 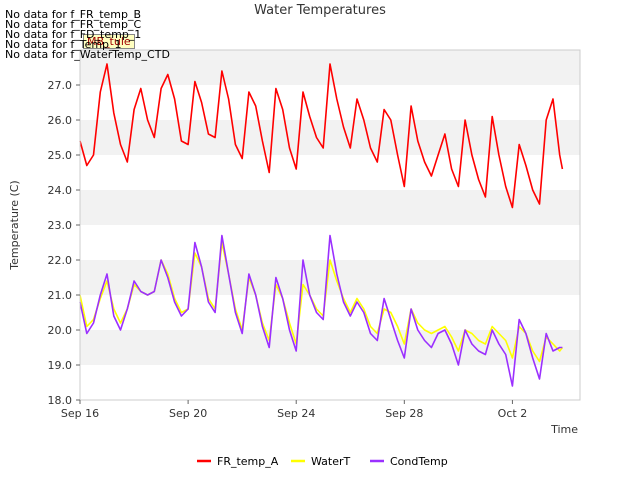 I want to click on y-tick-label: 21.0, so click(x=60, y=295).